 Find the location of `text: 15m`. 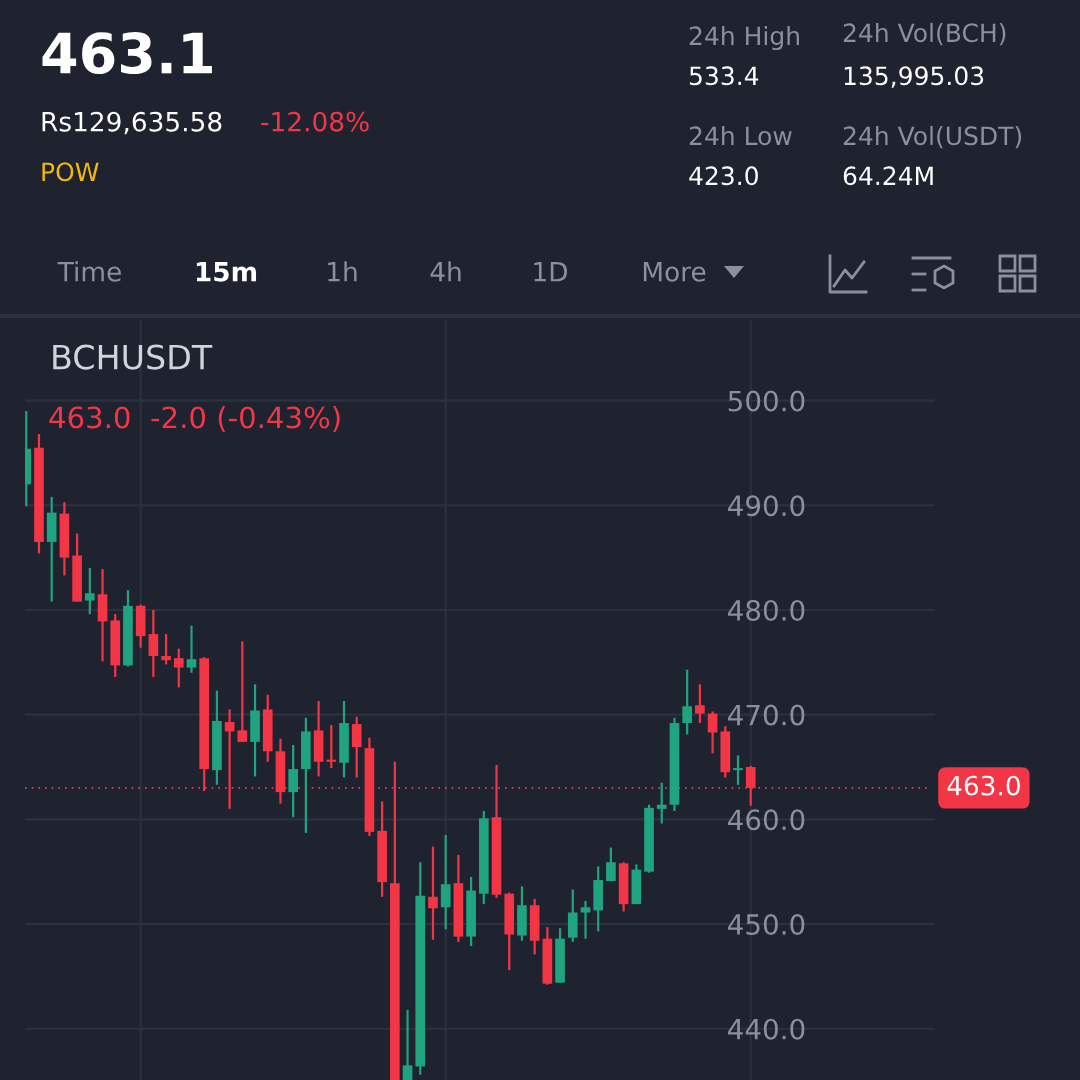

text: 15m is located at coordinates (226, 272).